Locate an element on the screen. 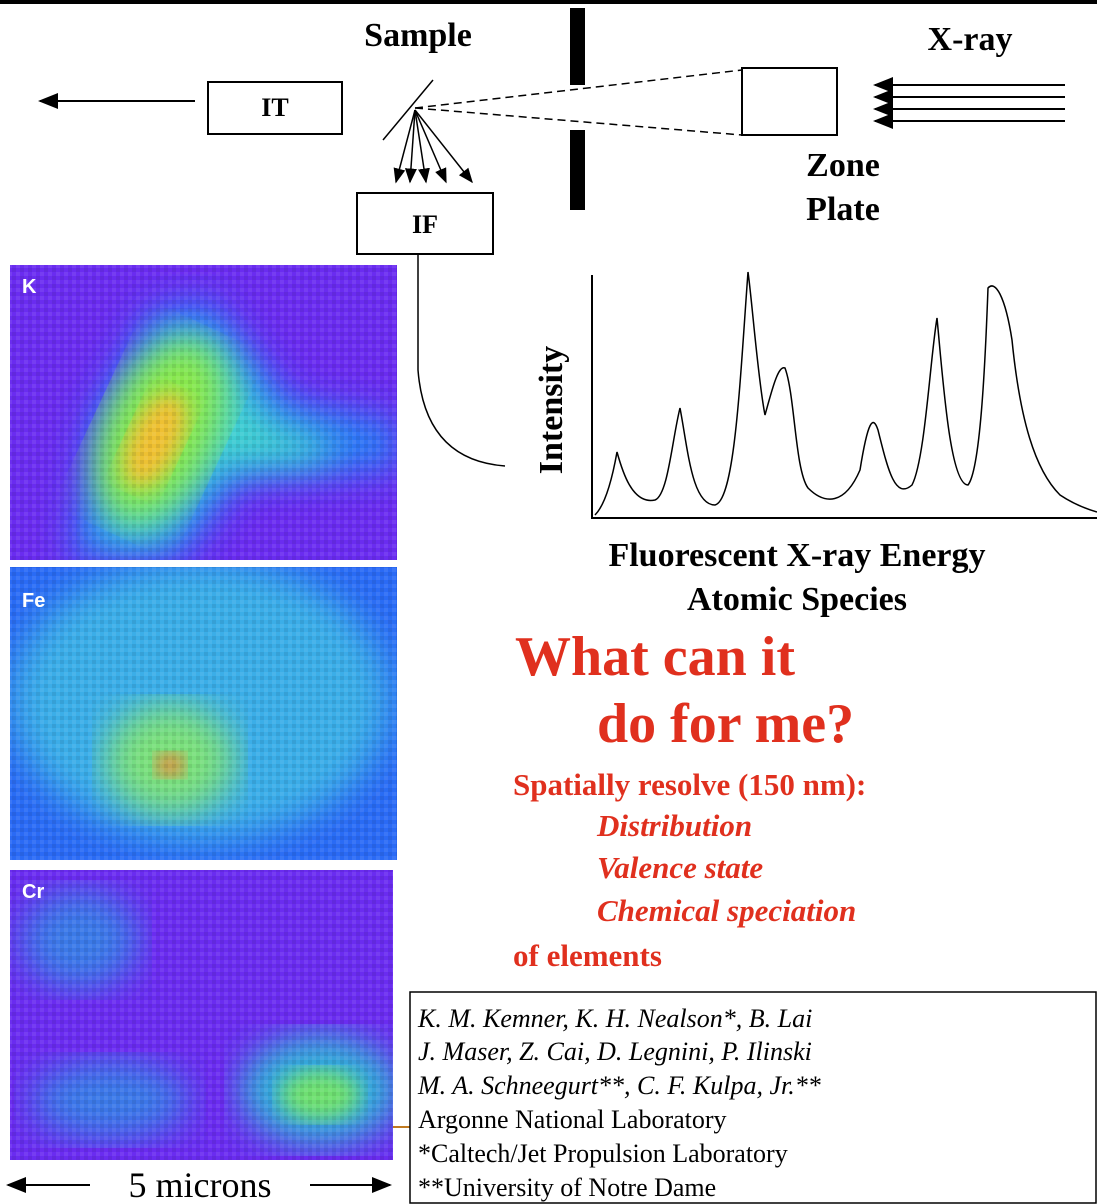  x-axis-label: Atomic Species is located at coordinates (797, 599).